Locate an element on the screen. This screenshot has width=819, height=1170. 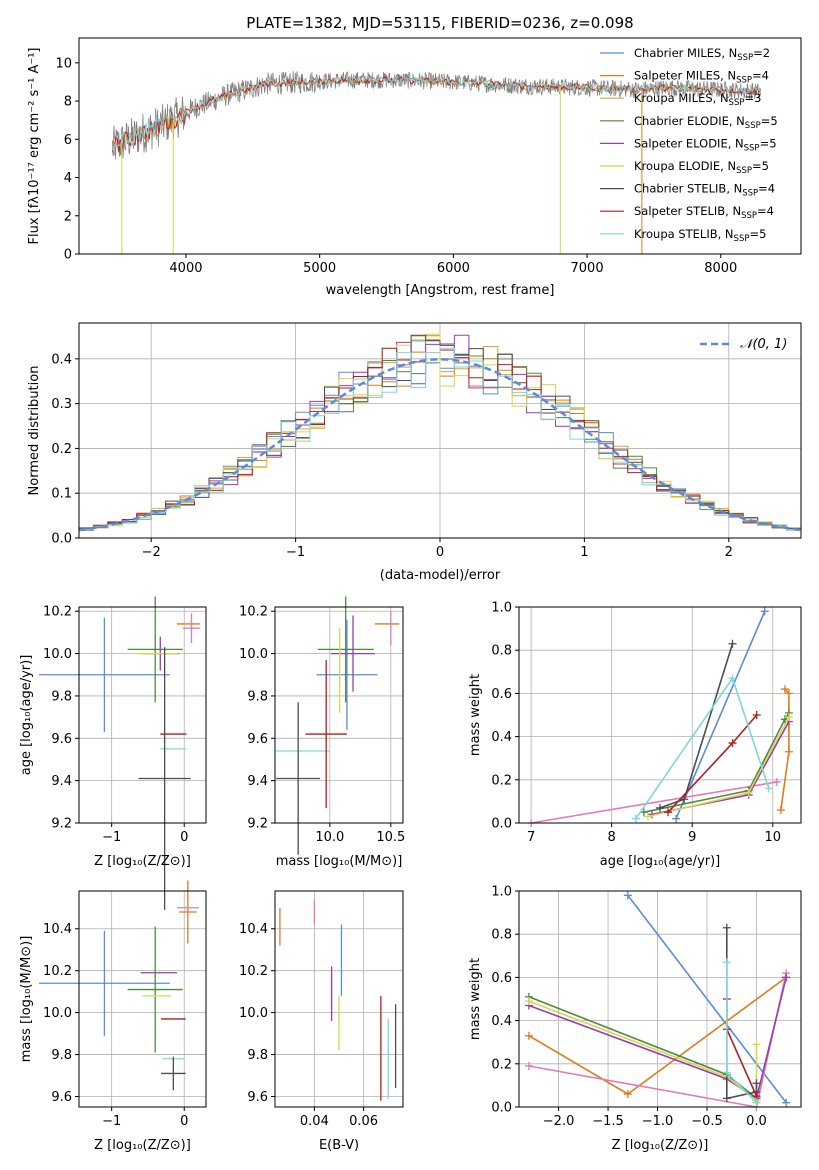
normal-curve-line is located at coordinates (440, 445).